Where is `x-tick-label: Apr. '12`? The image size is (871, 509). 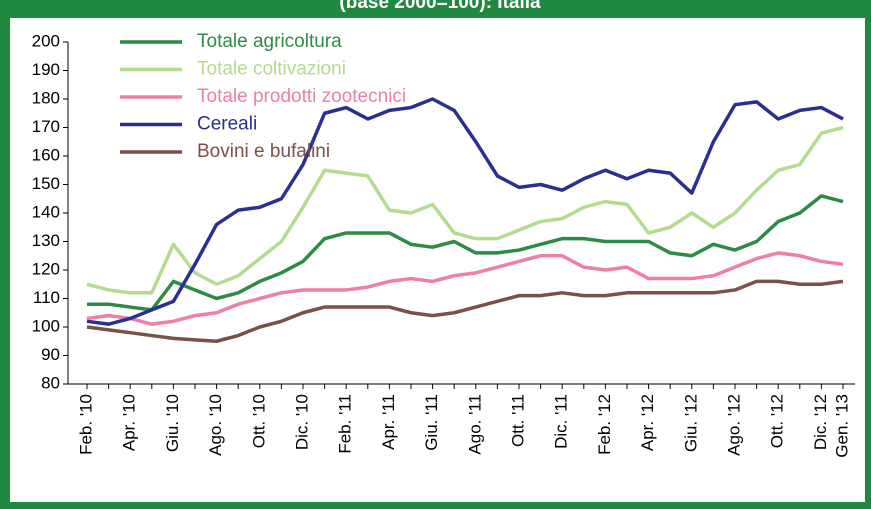 x-tick-label: Apr. '12 is located at coordinates (647, 422).